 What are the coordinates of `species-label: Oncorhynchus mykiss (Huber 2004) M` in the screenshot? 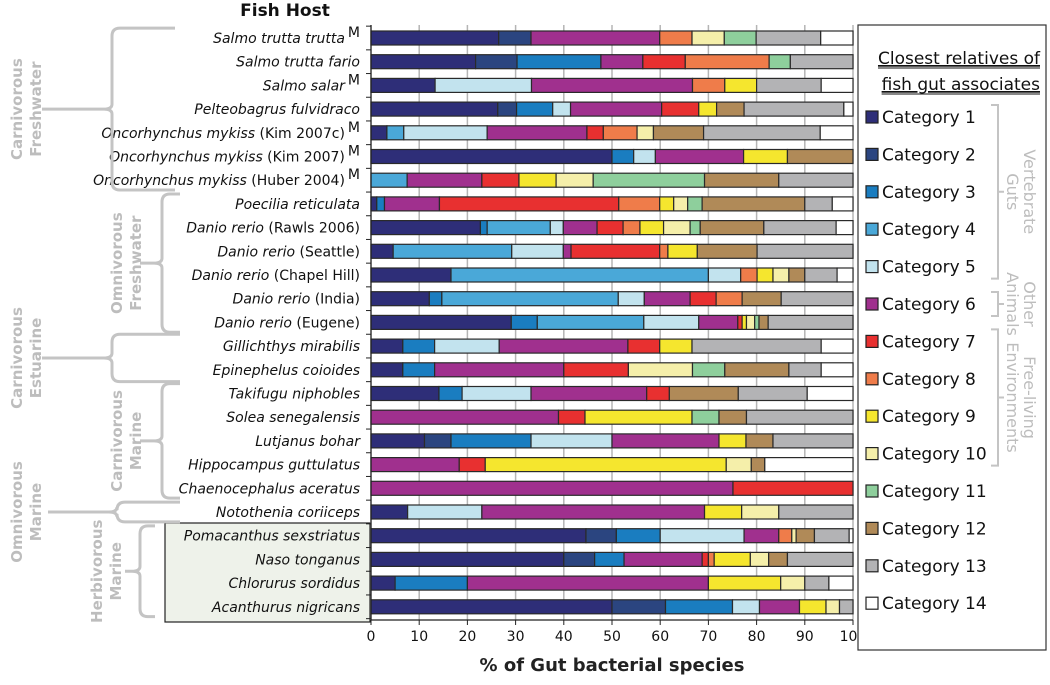 It's located at (226, 178).